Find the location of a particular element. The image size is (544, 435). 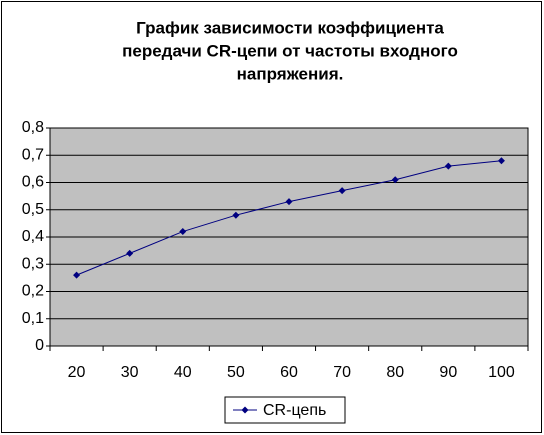

chart-title: График зависимости коэффициента is located at coordinates (290, 27).